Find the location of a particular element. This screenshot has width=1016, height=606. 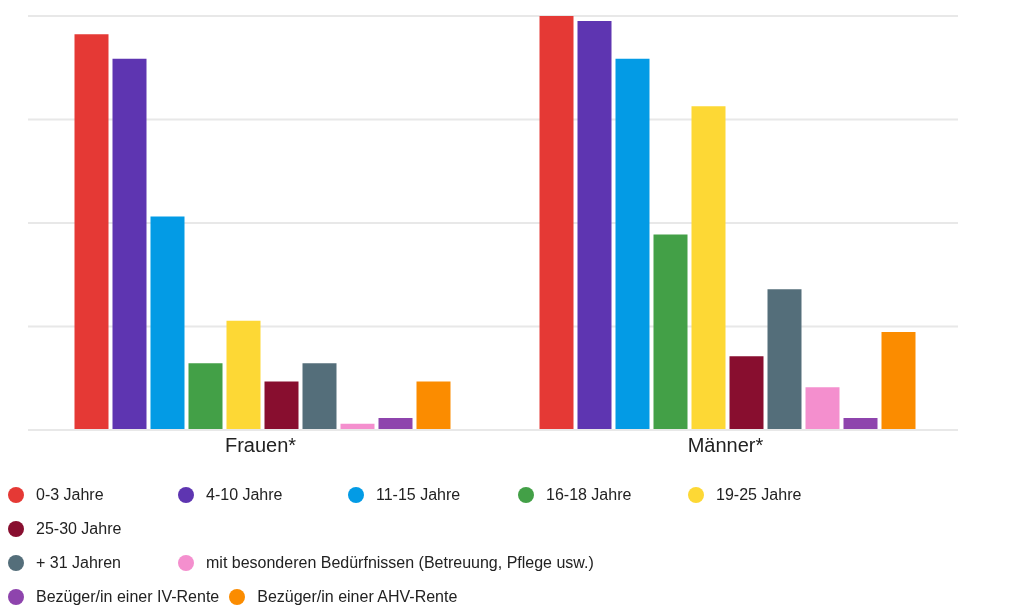

legend-label: 4-10 Jahre is located at coordinates (244, 495).